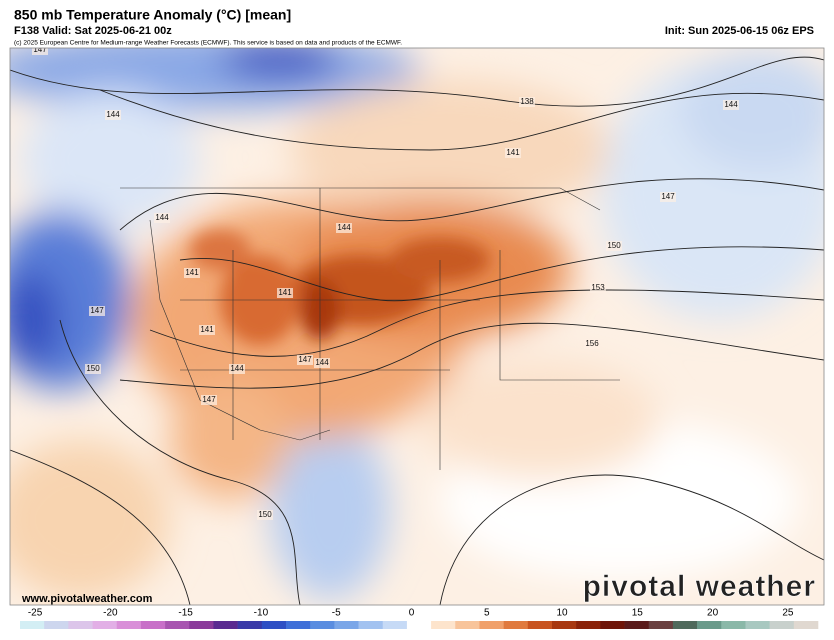  I want to click on colorbar-tick-label: -15, so click(185, 613).